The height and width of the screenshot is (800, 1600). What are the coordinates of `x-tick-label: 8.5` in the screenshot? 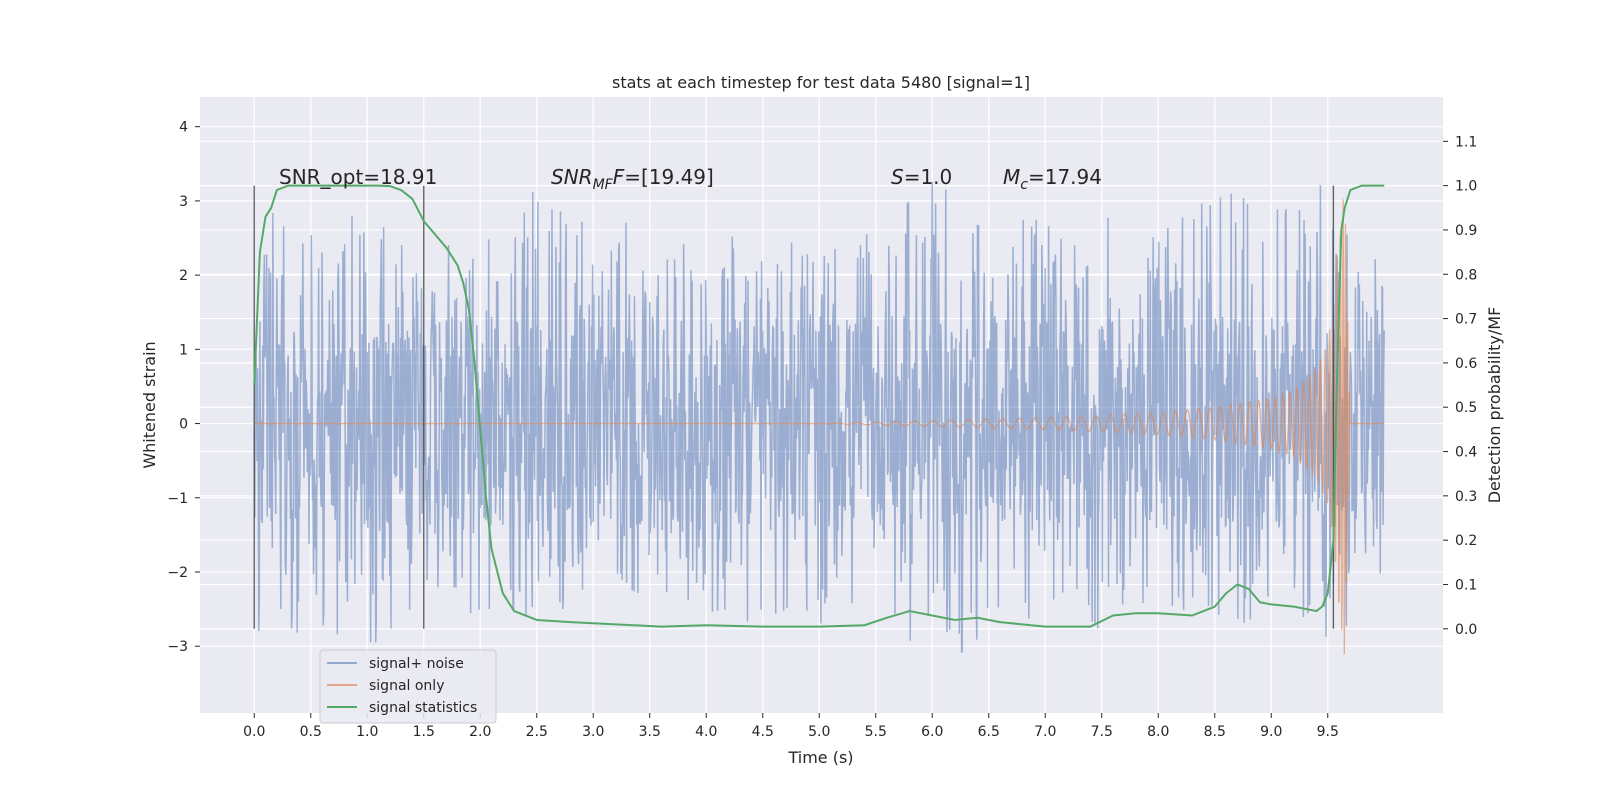 It's located at (1215, 732).